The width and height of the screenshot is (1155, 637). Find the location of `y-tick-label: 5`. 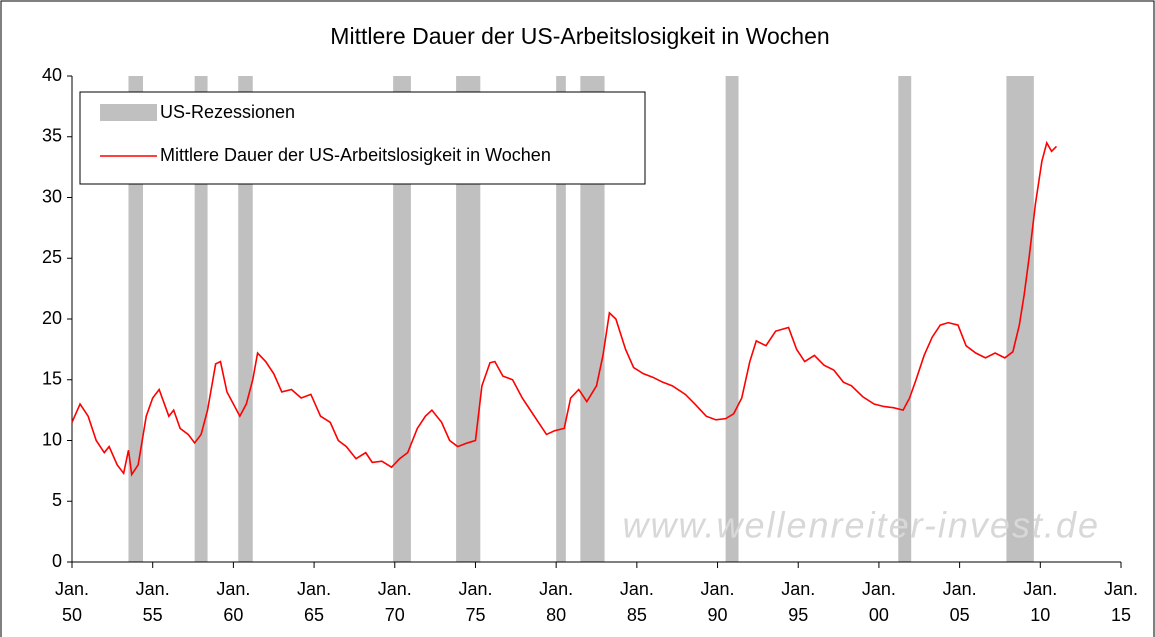

y-tick-label: 5 is located at coordinates (57, 500).